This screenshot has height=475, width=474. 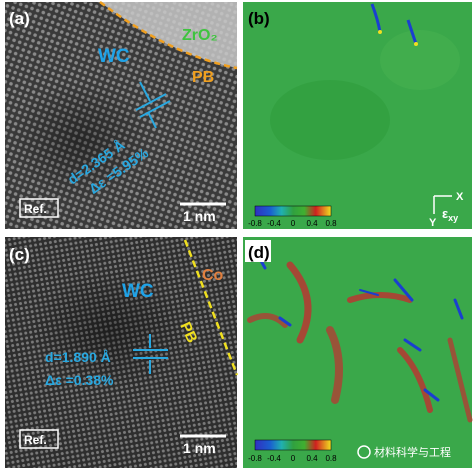 I want to click on axis-x-label: X, so click(x=460, y=197).